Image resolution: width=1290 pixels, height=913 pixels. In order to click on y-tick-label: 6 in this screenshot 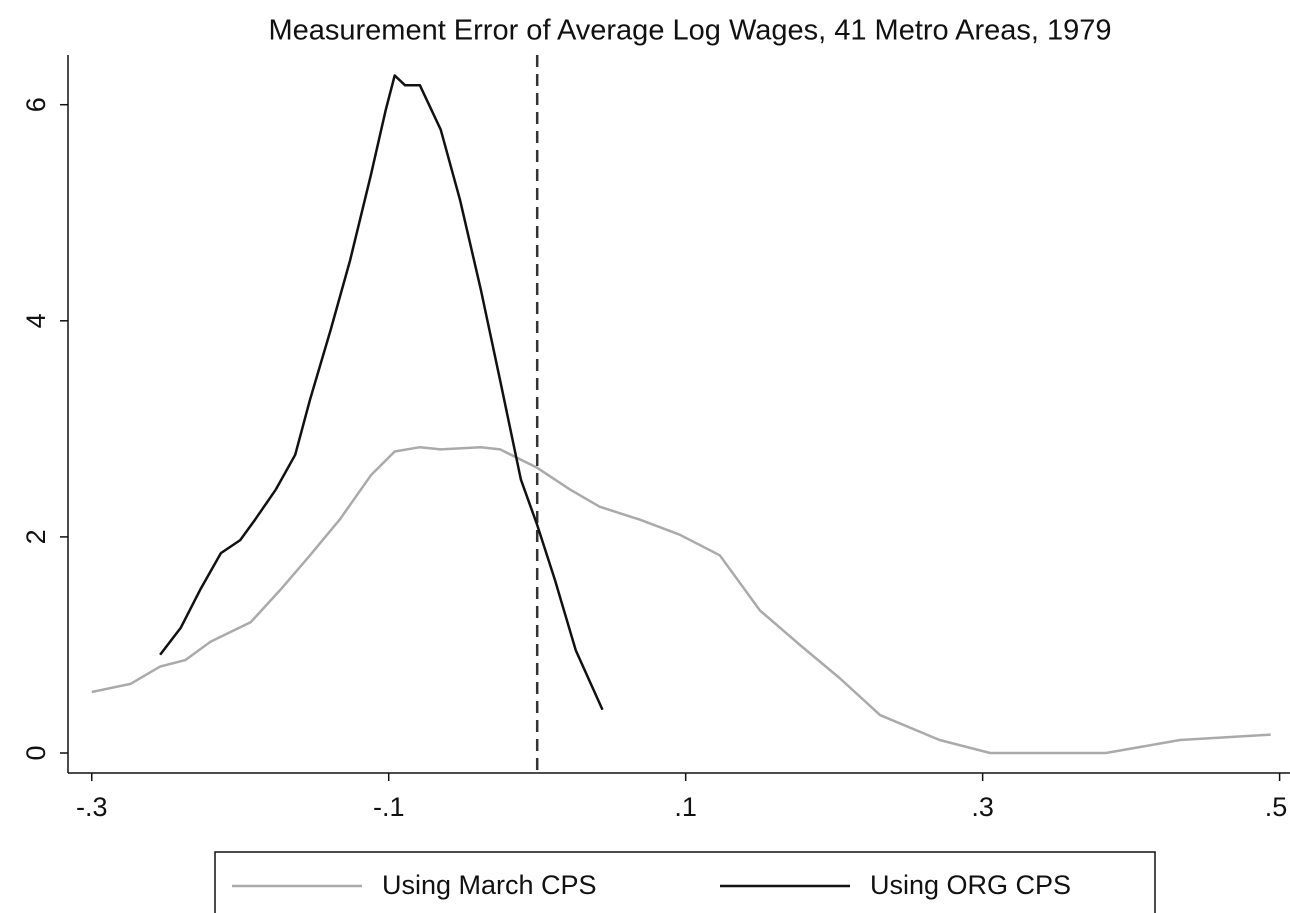, I will do `click(36, 104)`.